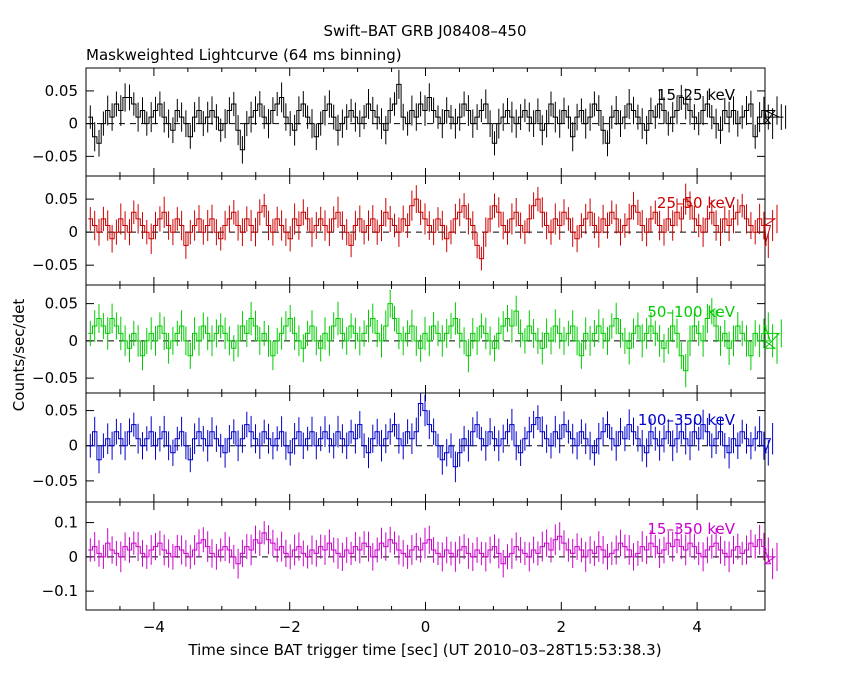 The image size is (850, 680). Describe the element at coordinates (66, 523) in the screenshot. I see `y-tick-label: 0.1` at that location.